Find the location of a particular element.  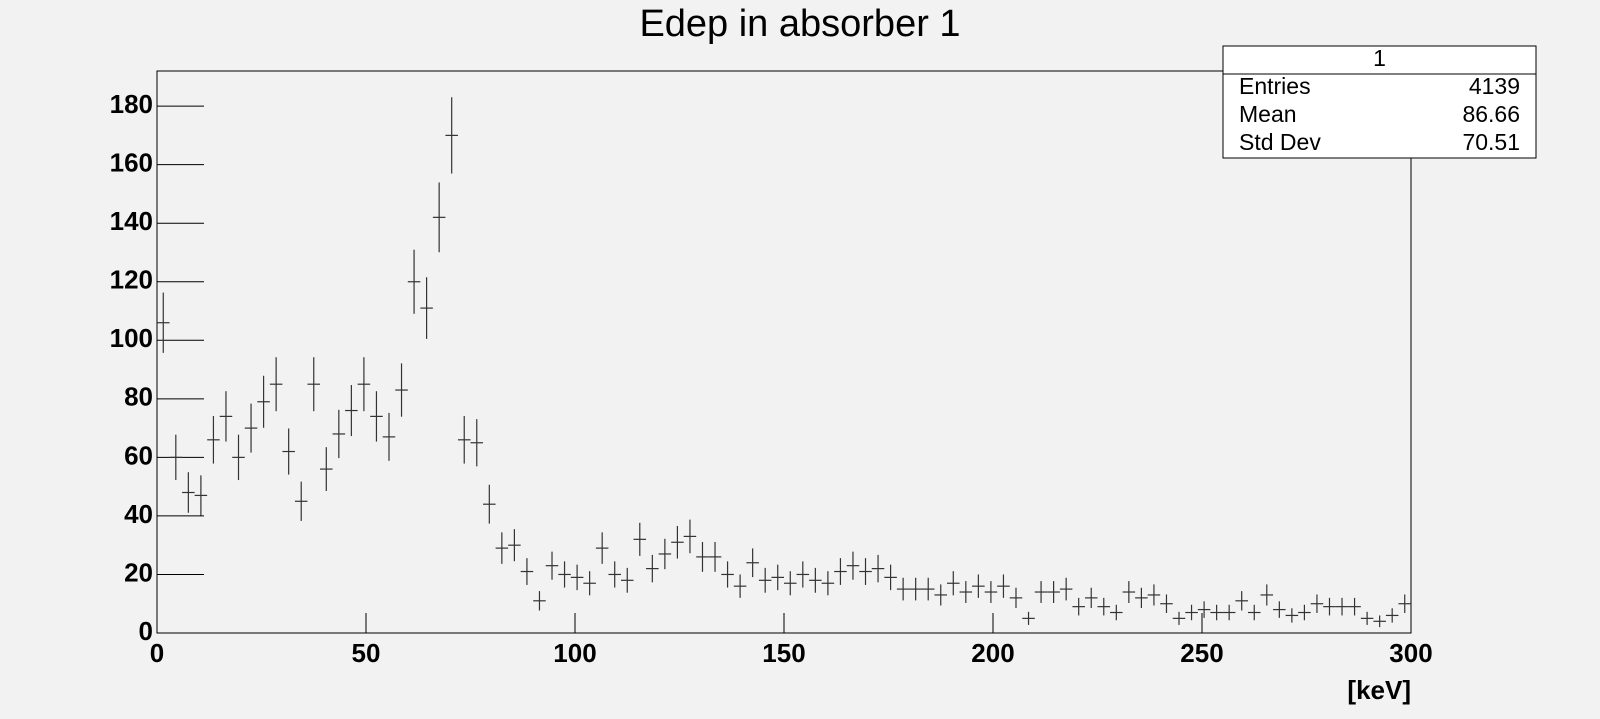

x-tick-label: 100 is located at coordinates (574, 653).